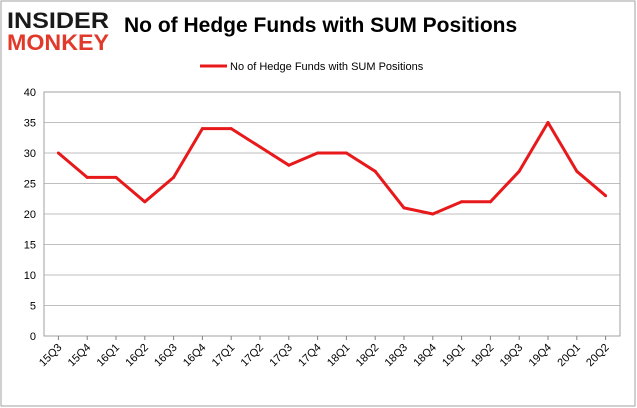 This screenshot has height=408, width=637. I want to click on y-tick-label: 0, so click(33, 337).